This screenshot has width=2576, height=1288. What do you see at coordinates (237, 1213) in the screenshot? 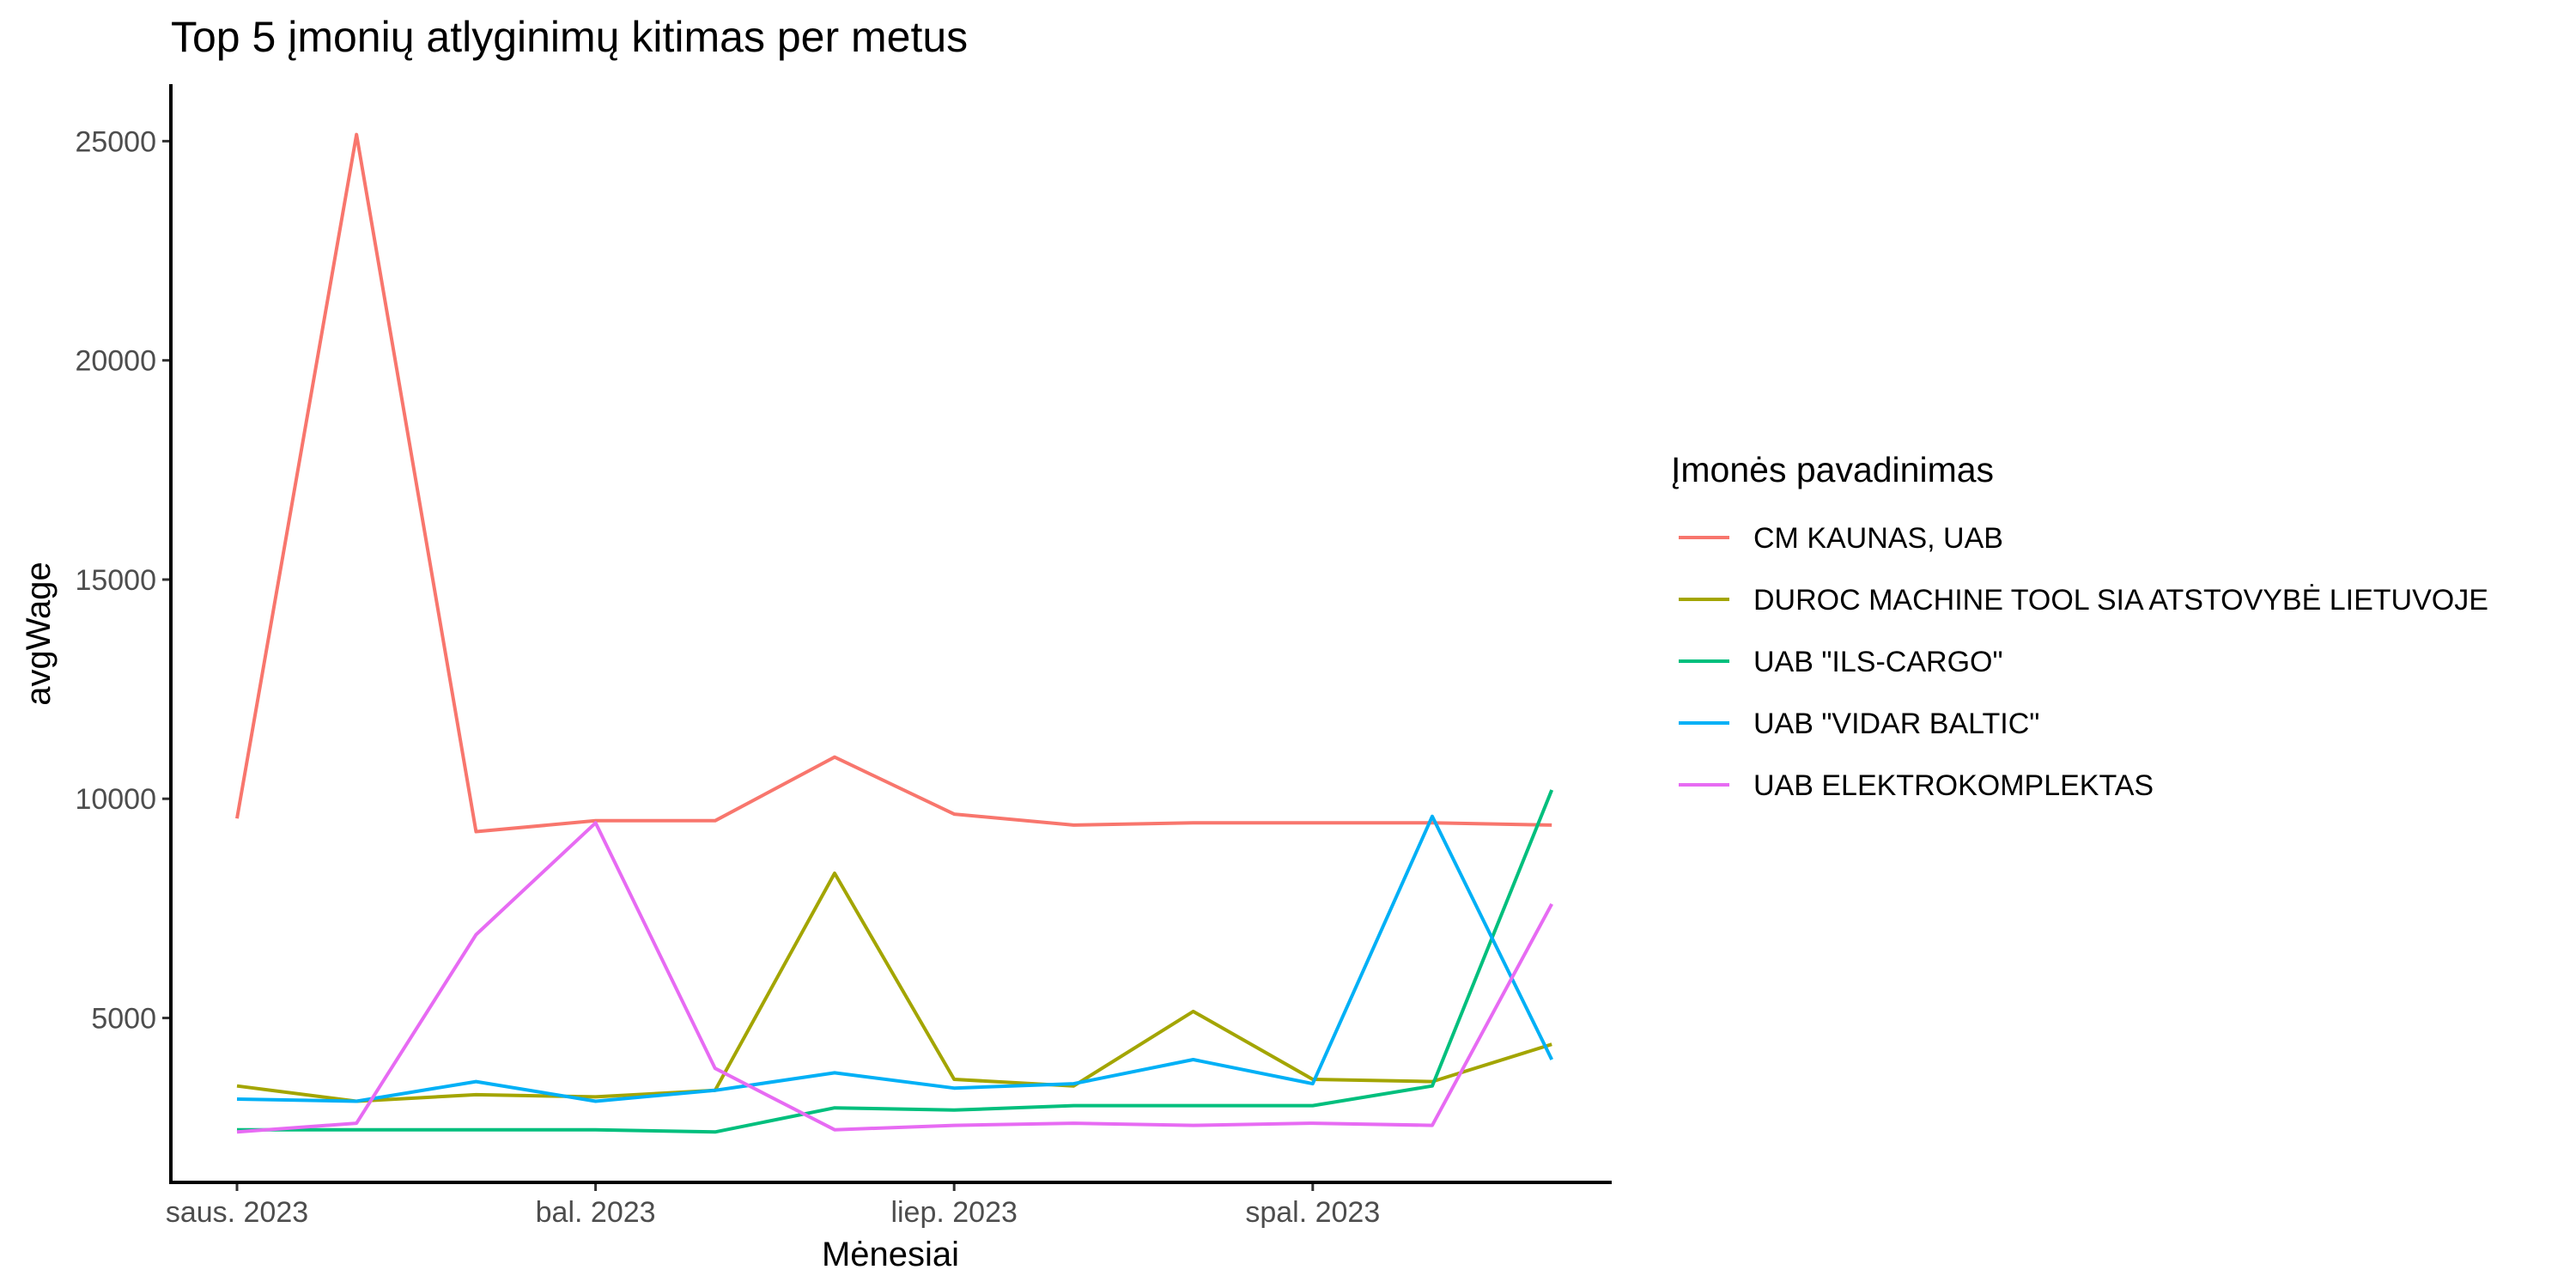
I see `x-tick-label: saus. 2023` at bounding box center [237, 1213].